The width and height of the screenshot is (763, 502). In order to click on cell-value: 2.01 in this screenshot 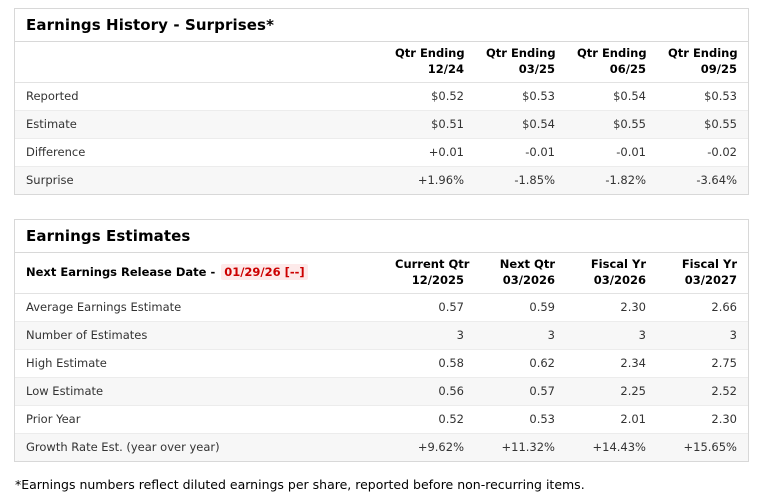, I will do `click(633, 419)`.